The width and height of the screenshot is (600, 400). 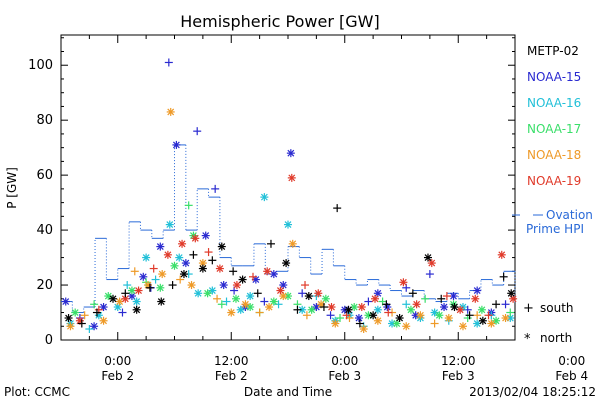 What do you see at coordinates (527, 339) in the screenshot?
I see `north-marker-symbol: *` at bounding box center [527, 339].